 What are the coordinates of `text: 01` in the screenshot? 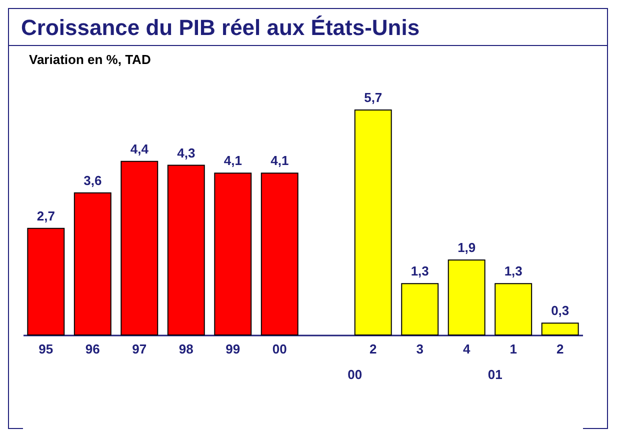 It's located at (495, 374).